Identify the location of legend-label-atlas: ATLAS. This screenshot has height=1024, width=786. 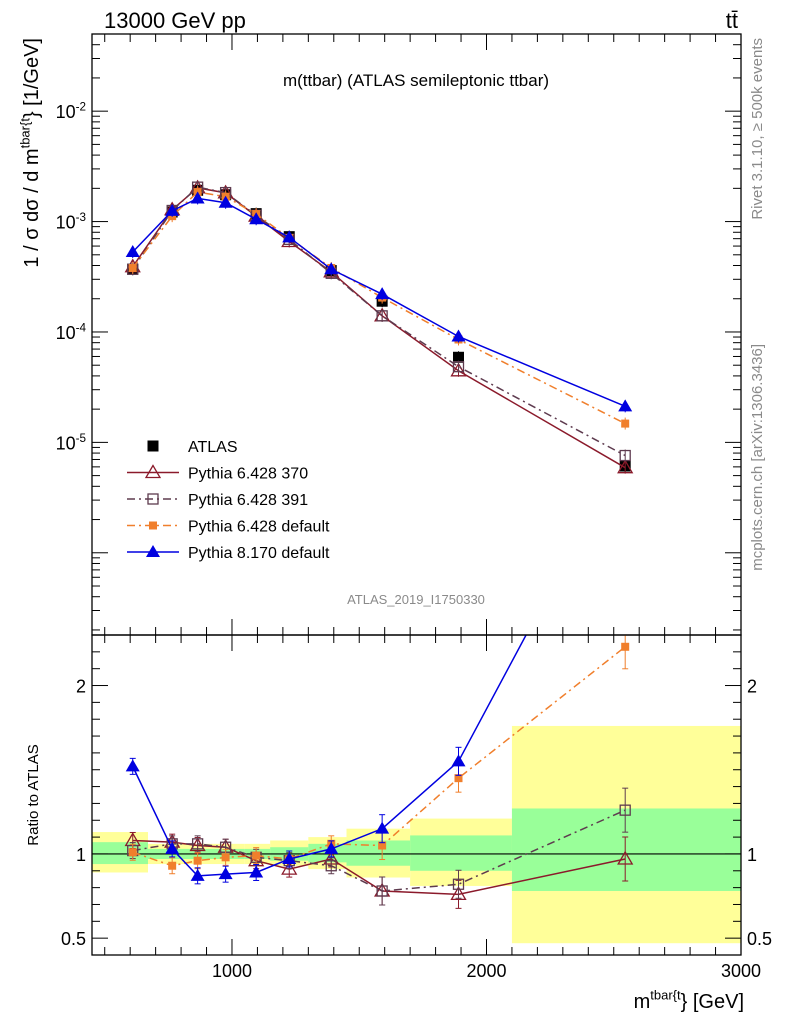
(213, 447).